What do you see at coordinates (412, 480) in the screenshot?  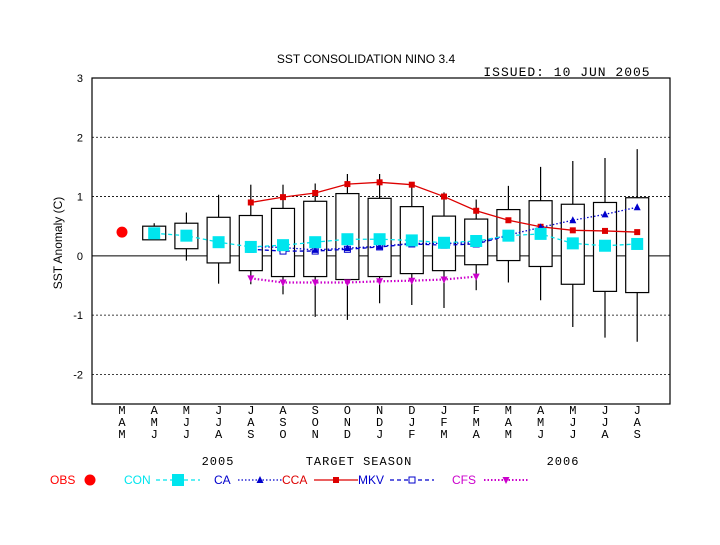 I see `legend-marker-mkv` at bounding box center [412, 480].